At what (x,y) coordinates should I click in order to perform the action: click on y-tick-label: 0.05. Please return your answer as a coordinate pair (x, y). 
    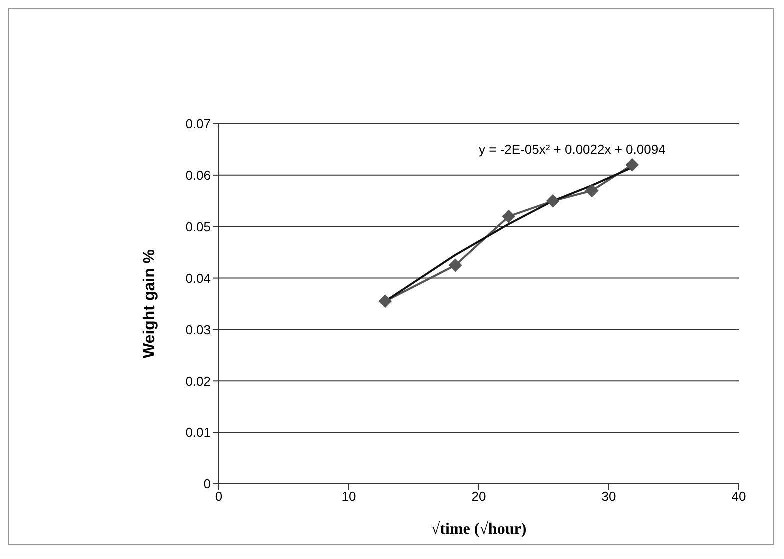
    Looking at the image, I should click on (198, 226).